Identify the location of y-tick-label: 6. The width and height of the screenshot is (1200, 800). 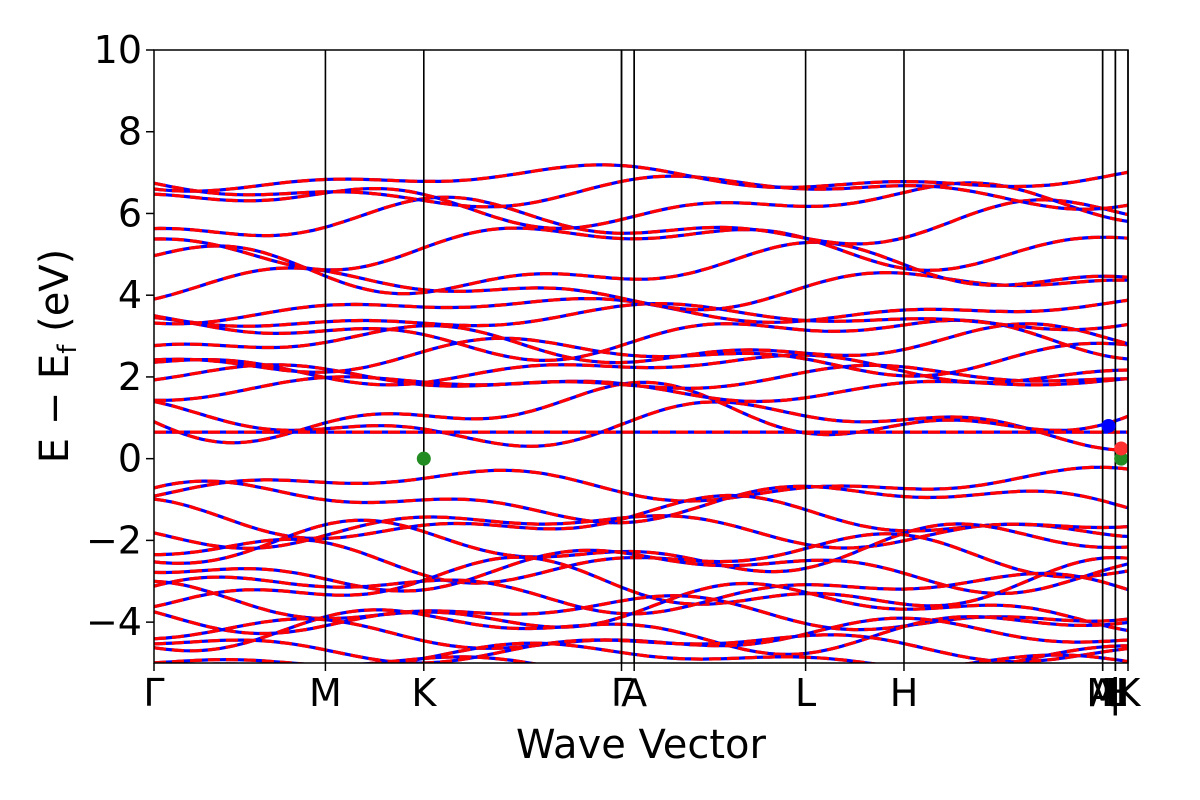
(130, 213).